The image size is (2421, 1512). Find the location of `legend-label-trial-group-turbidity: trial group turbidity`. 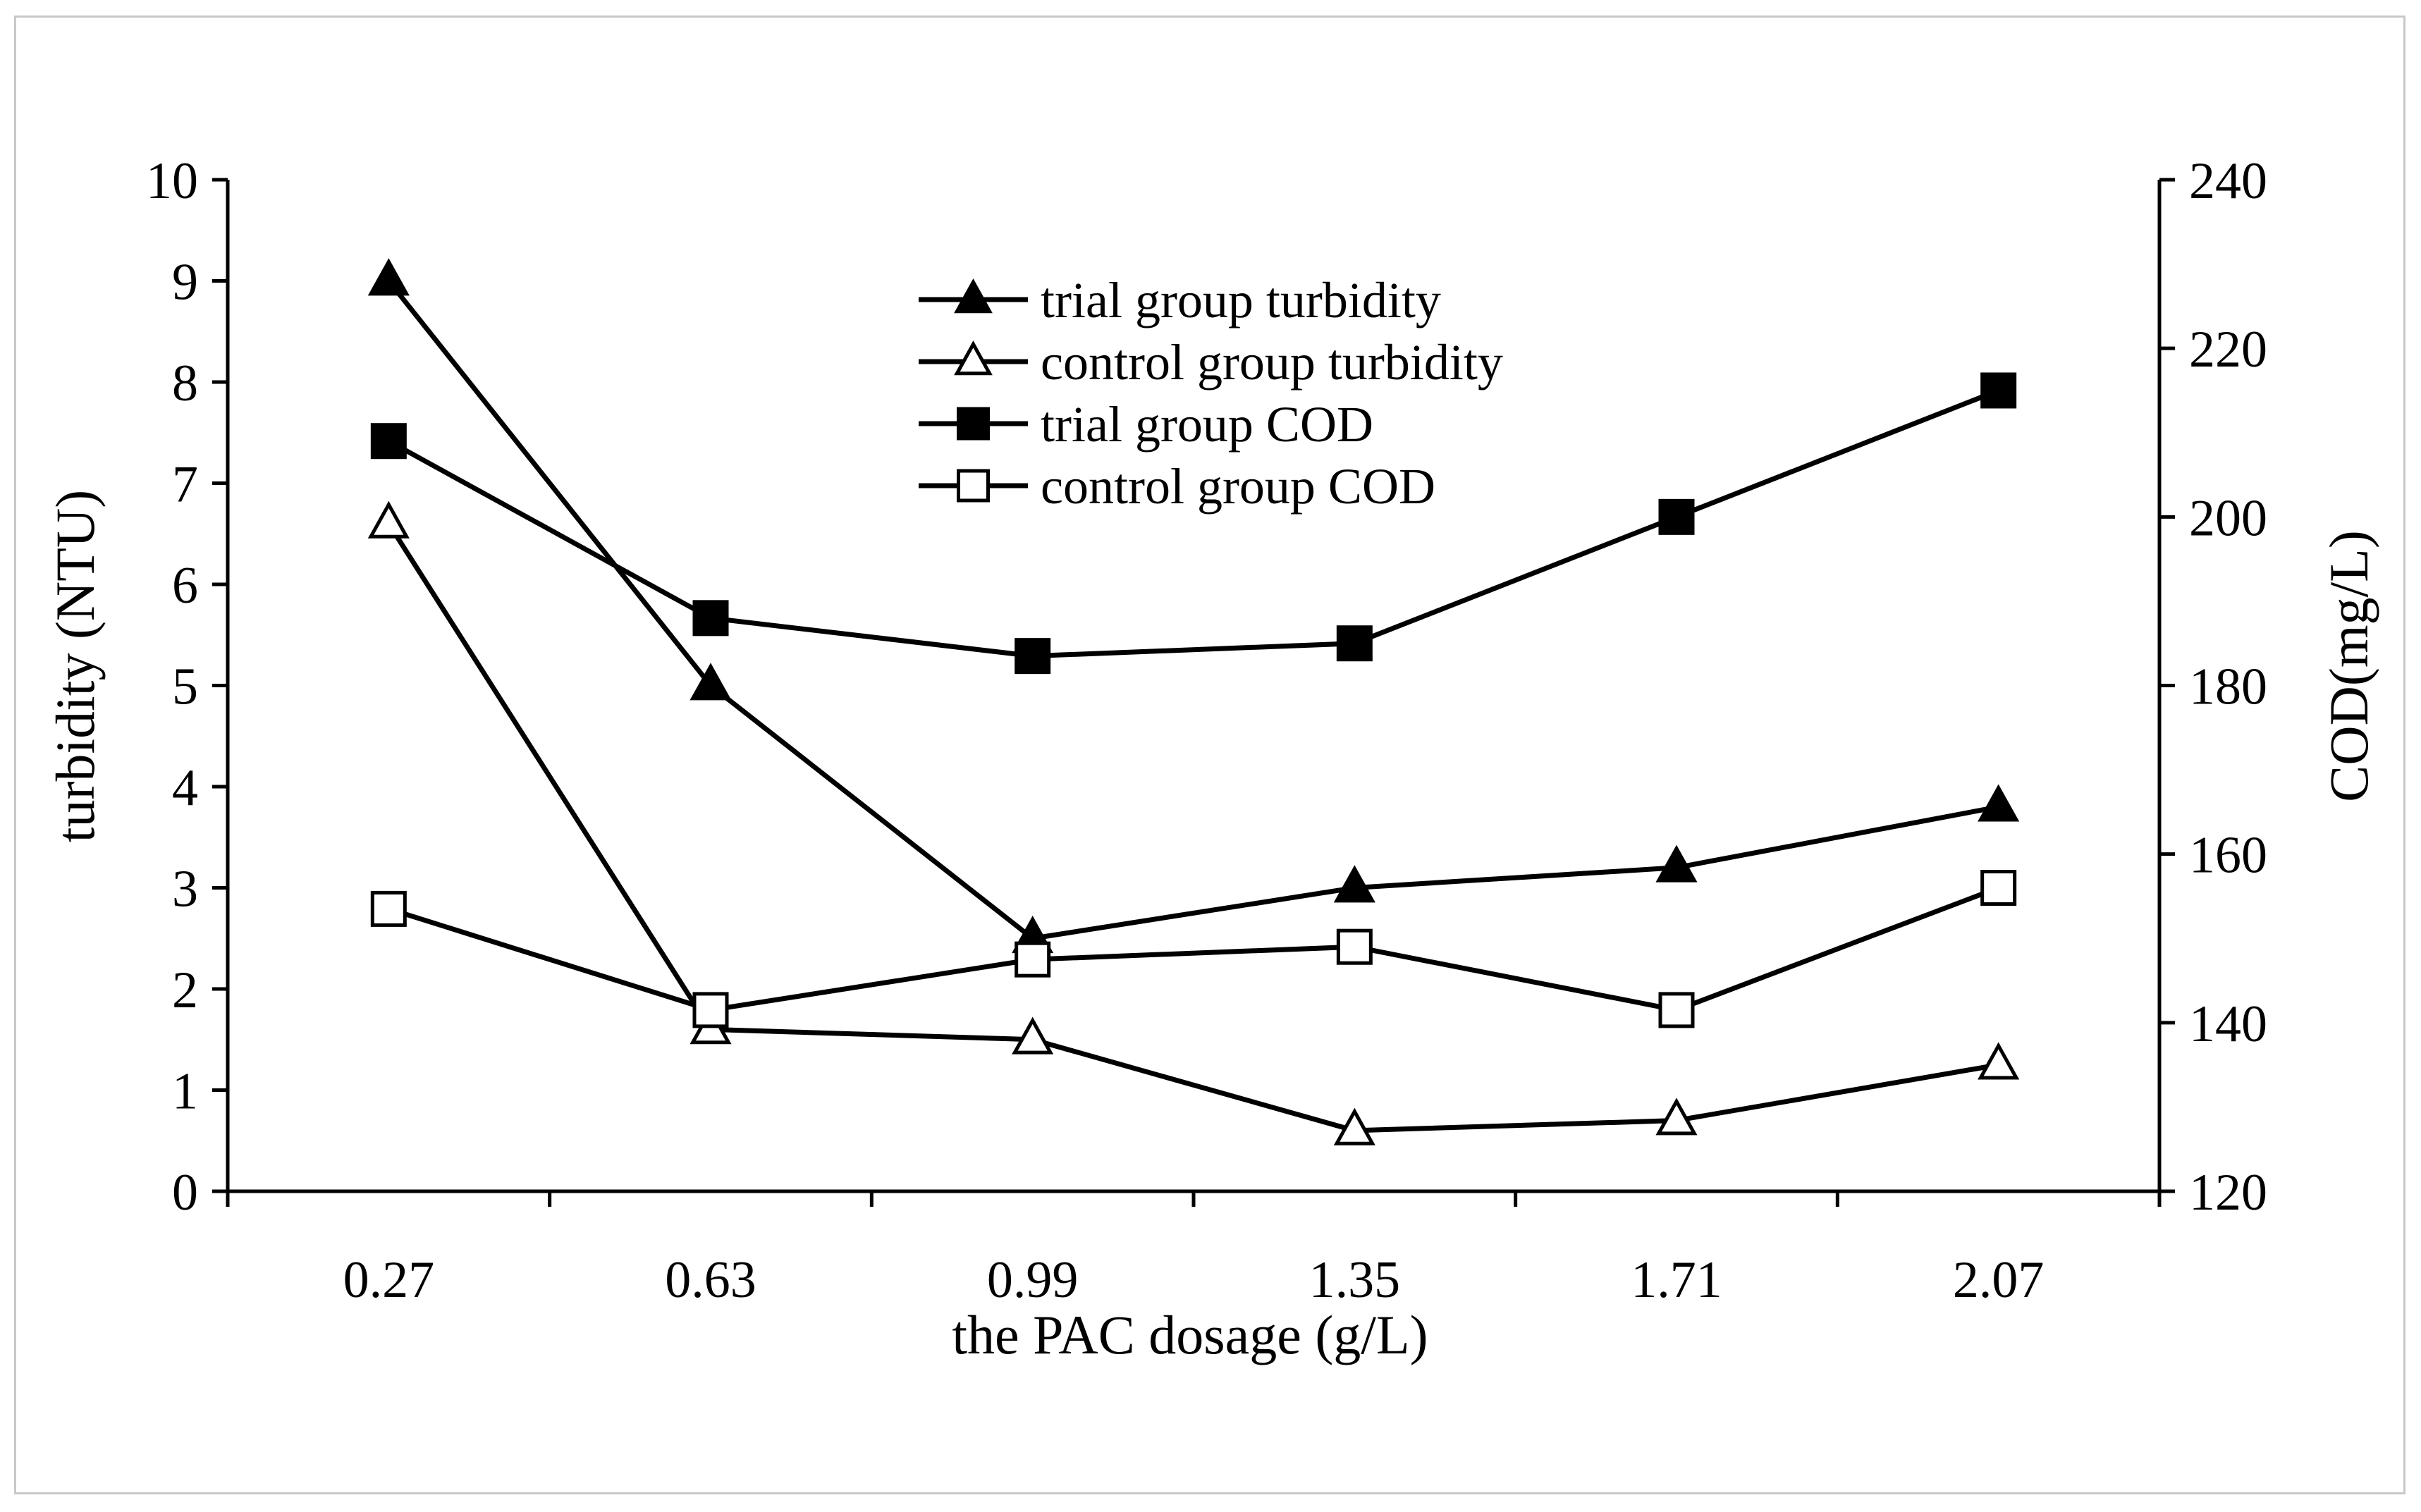

legend-label-trial-group-turbidity: trial group turbidity is located at coordinates (1241, 300).